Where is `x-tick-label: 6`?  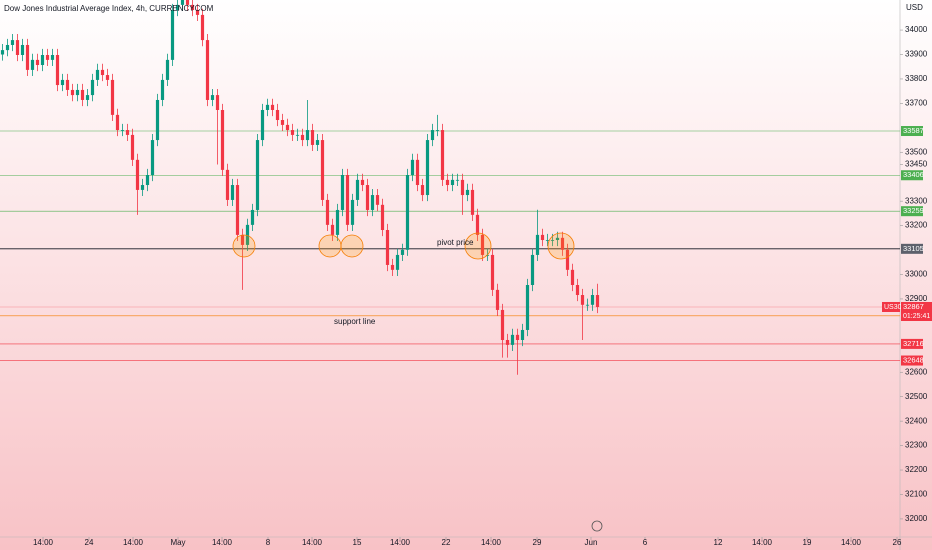 x-tick-label: 6 is located at coordinates (645, 542).